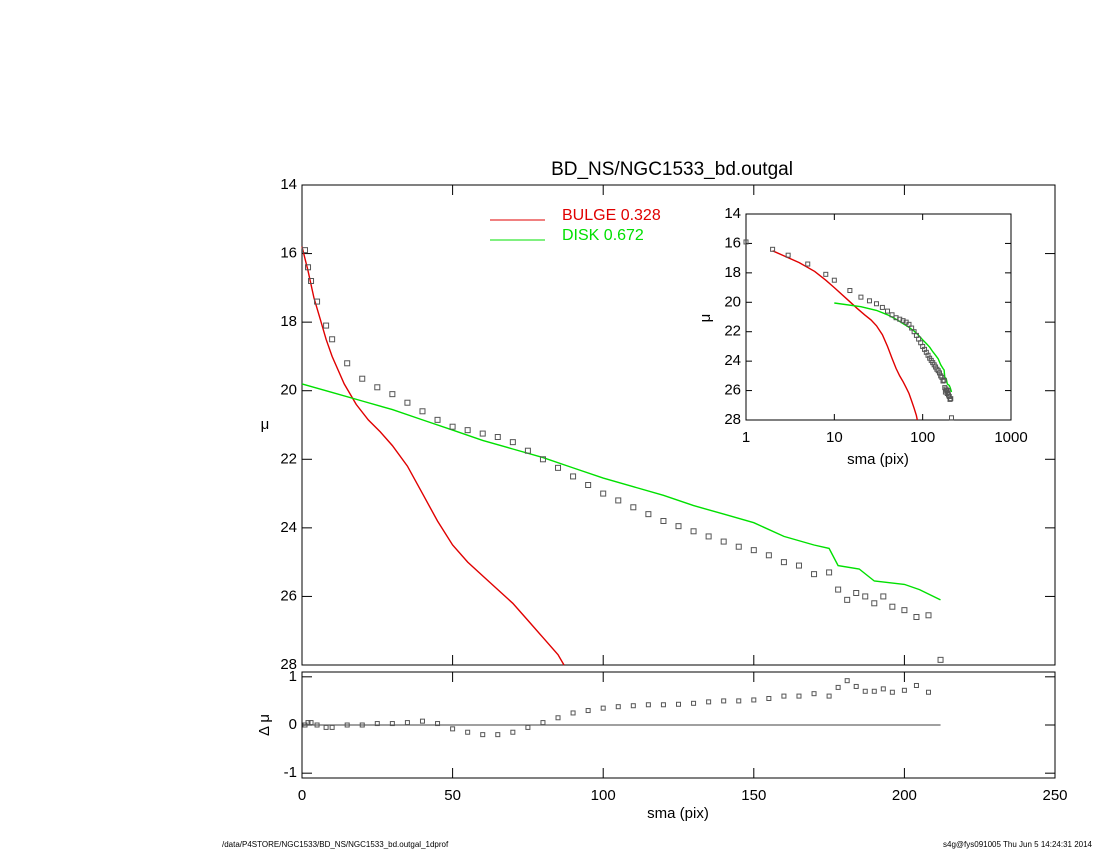 This screenshot has height=850, width=1100. I want to click on y-tick-label: 20, so click(288, 390).